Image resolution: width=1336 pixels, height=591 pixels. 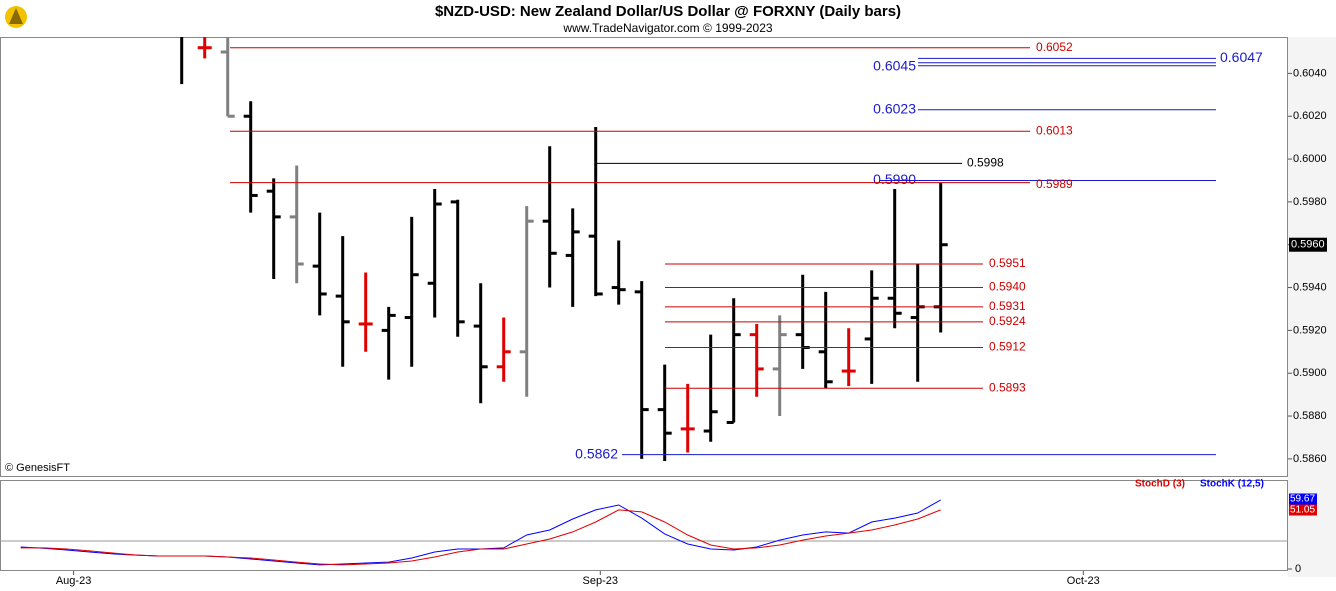 I want to click on last-price-box, so click(x=1308, y=244).